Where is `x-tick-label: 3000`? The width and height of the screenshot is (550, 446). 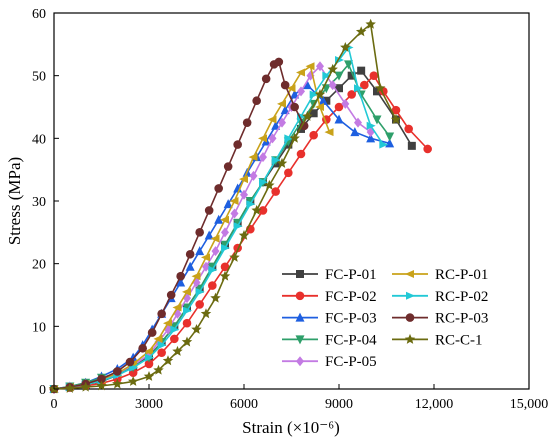
x-tick-label: 3000 is located at coordinates (149, 404).